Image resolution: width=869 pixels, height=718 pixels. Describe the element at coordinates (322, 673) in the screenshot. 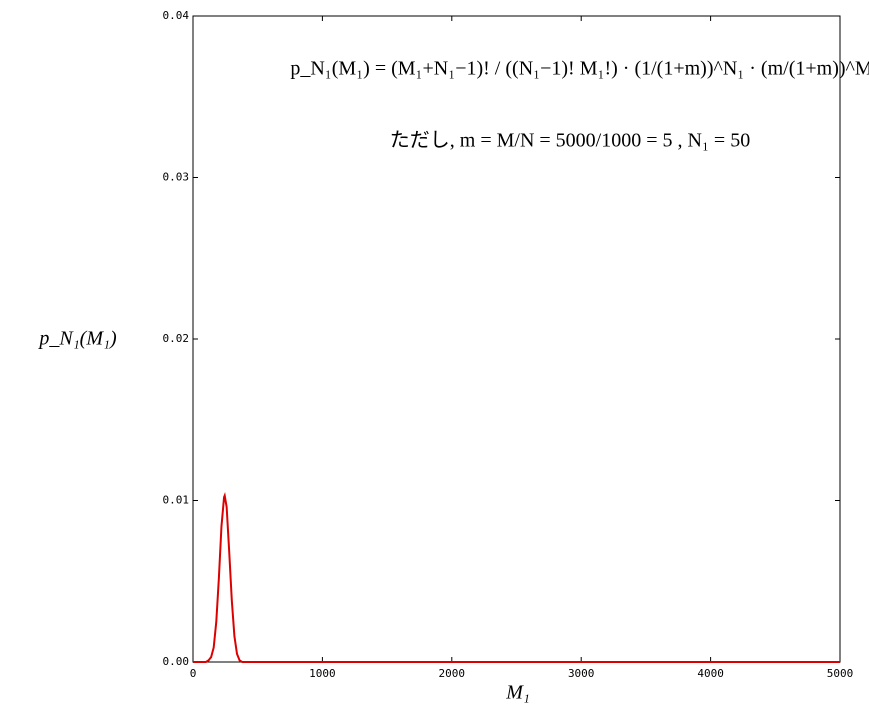

I see `x-tick-label: 1000` at that location.